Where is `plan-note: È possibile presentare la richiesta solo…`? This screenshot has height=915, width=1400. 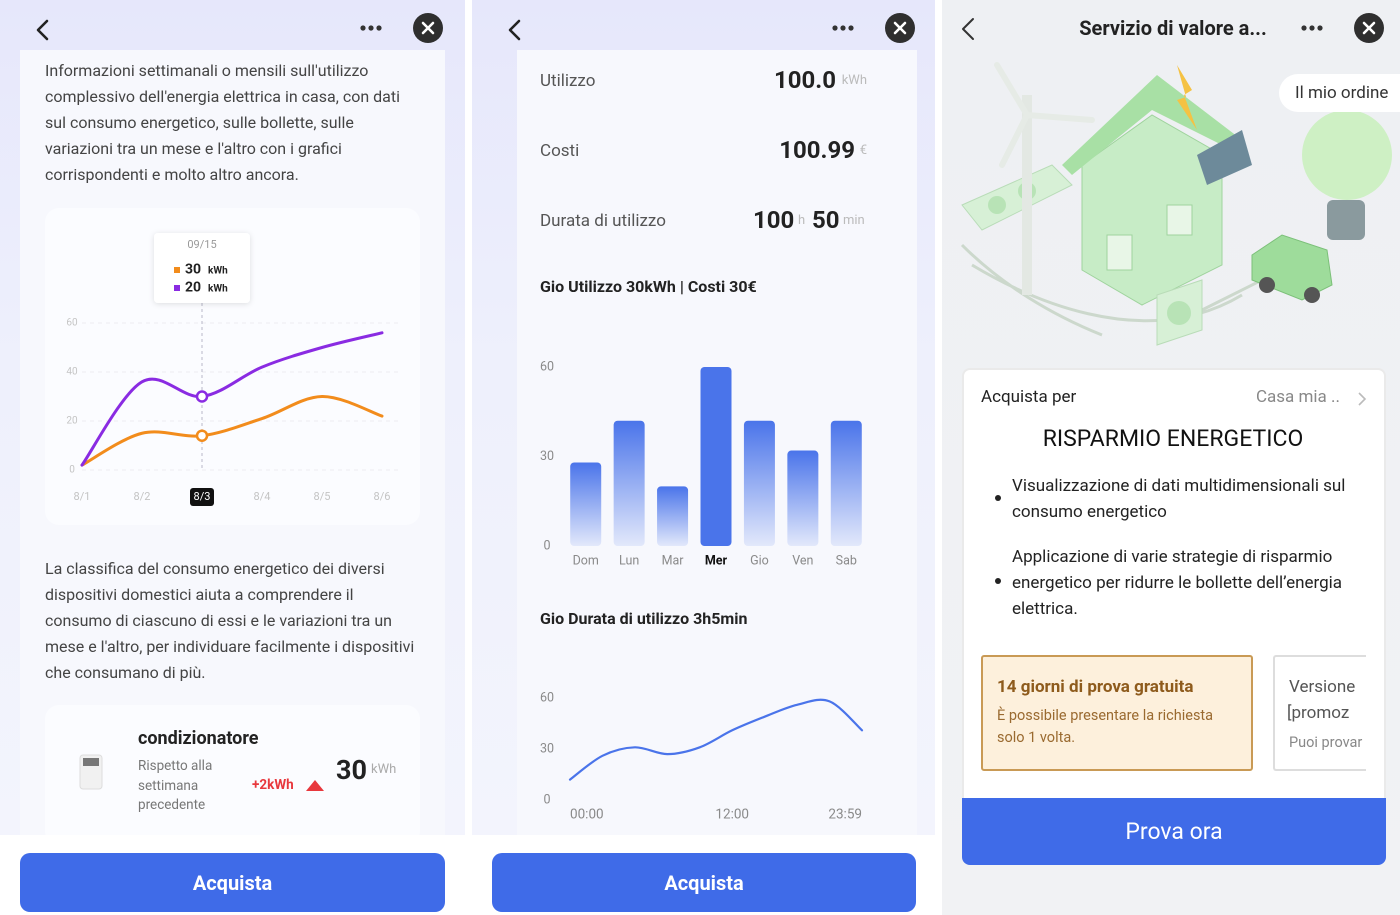
plan-note: È possibile presentare la richiesta solo… is located at coordinates (1105, 726).